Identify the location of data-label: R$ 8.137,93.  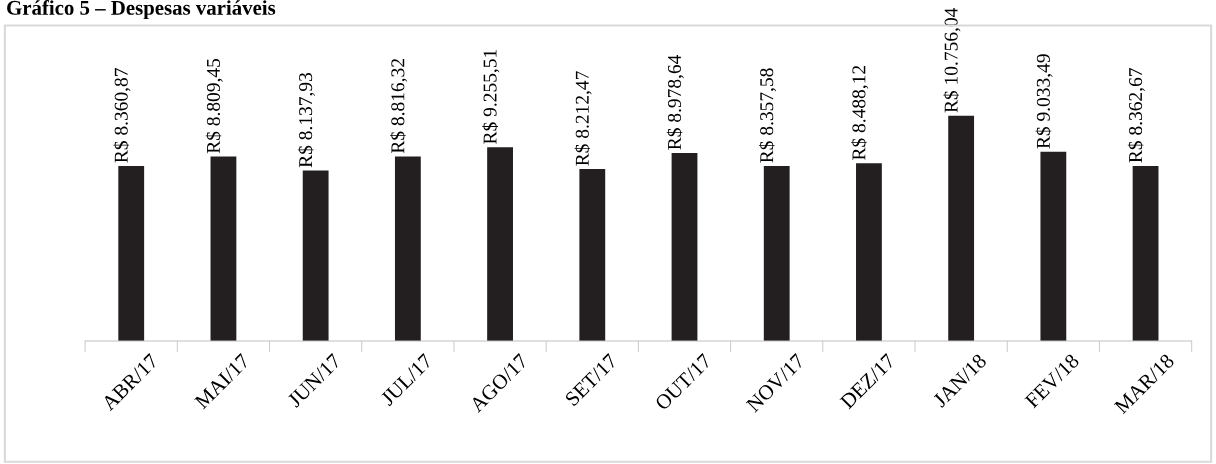
(306, 120).